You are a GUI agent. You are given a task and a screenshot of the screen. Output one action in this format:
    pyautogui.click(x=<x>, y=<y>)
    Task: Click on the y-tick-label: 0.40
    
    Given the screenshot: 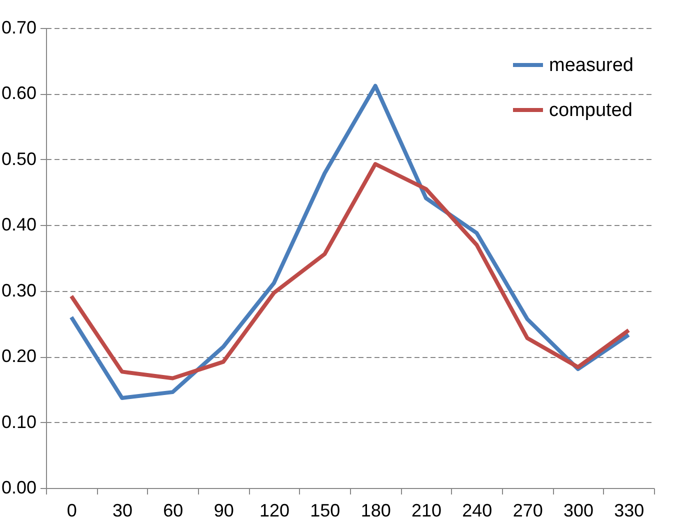 What is the action you would take?
    pyautogui.click(x=18, y=224)
    